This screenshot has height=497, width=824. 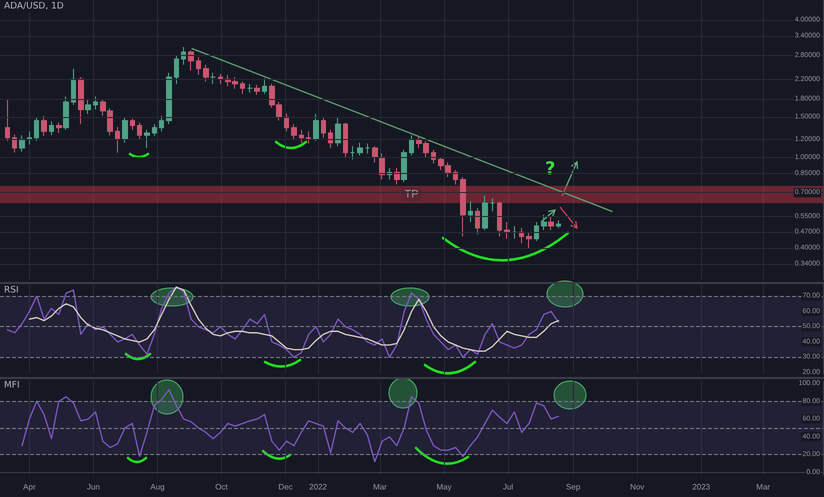 I want to click on x-tick-label: Jul, so click(x=508, y=487).